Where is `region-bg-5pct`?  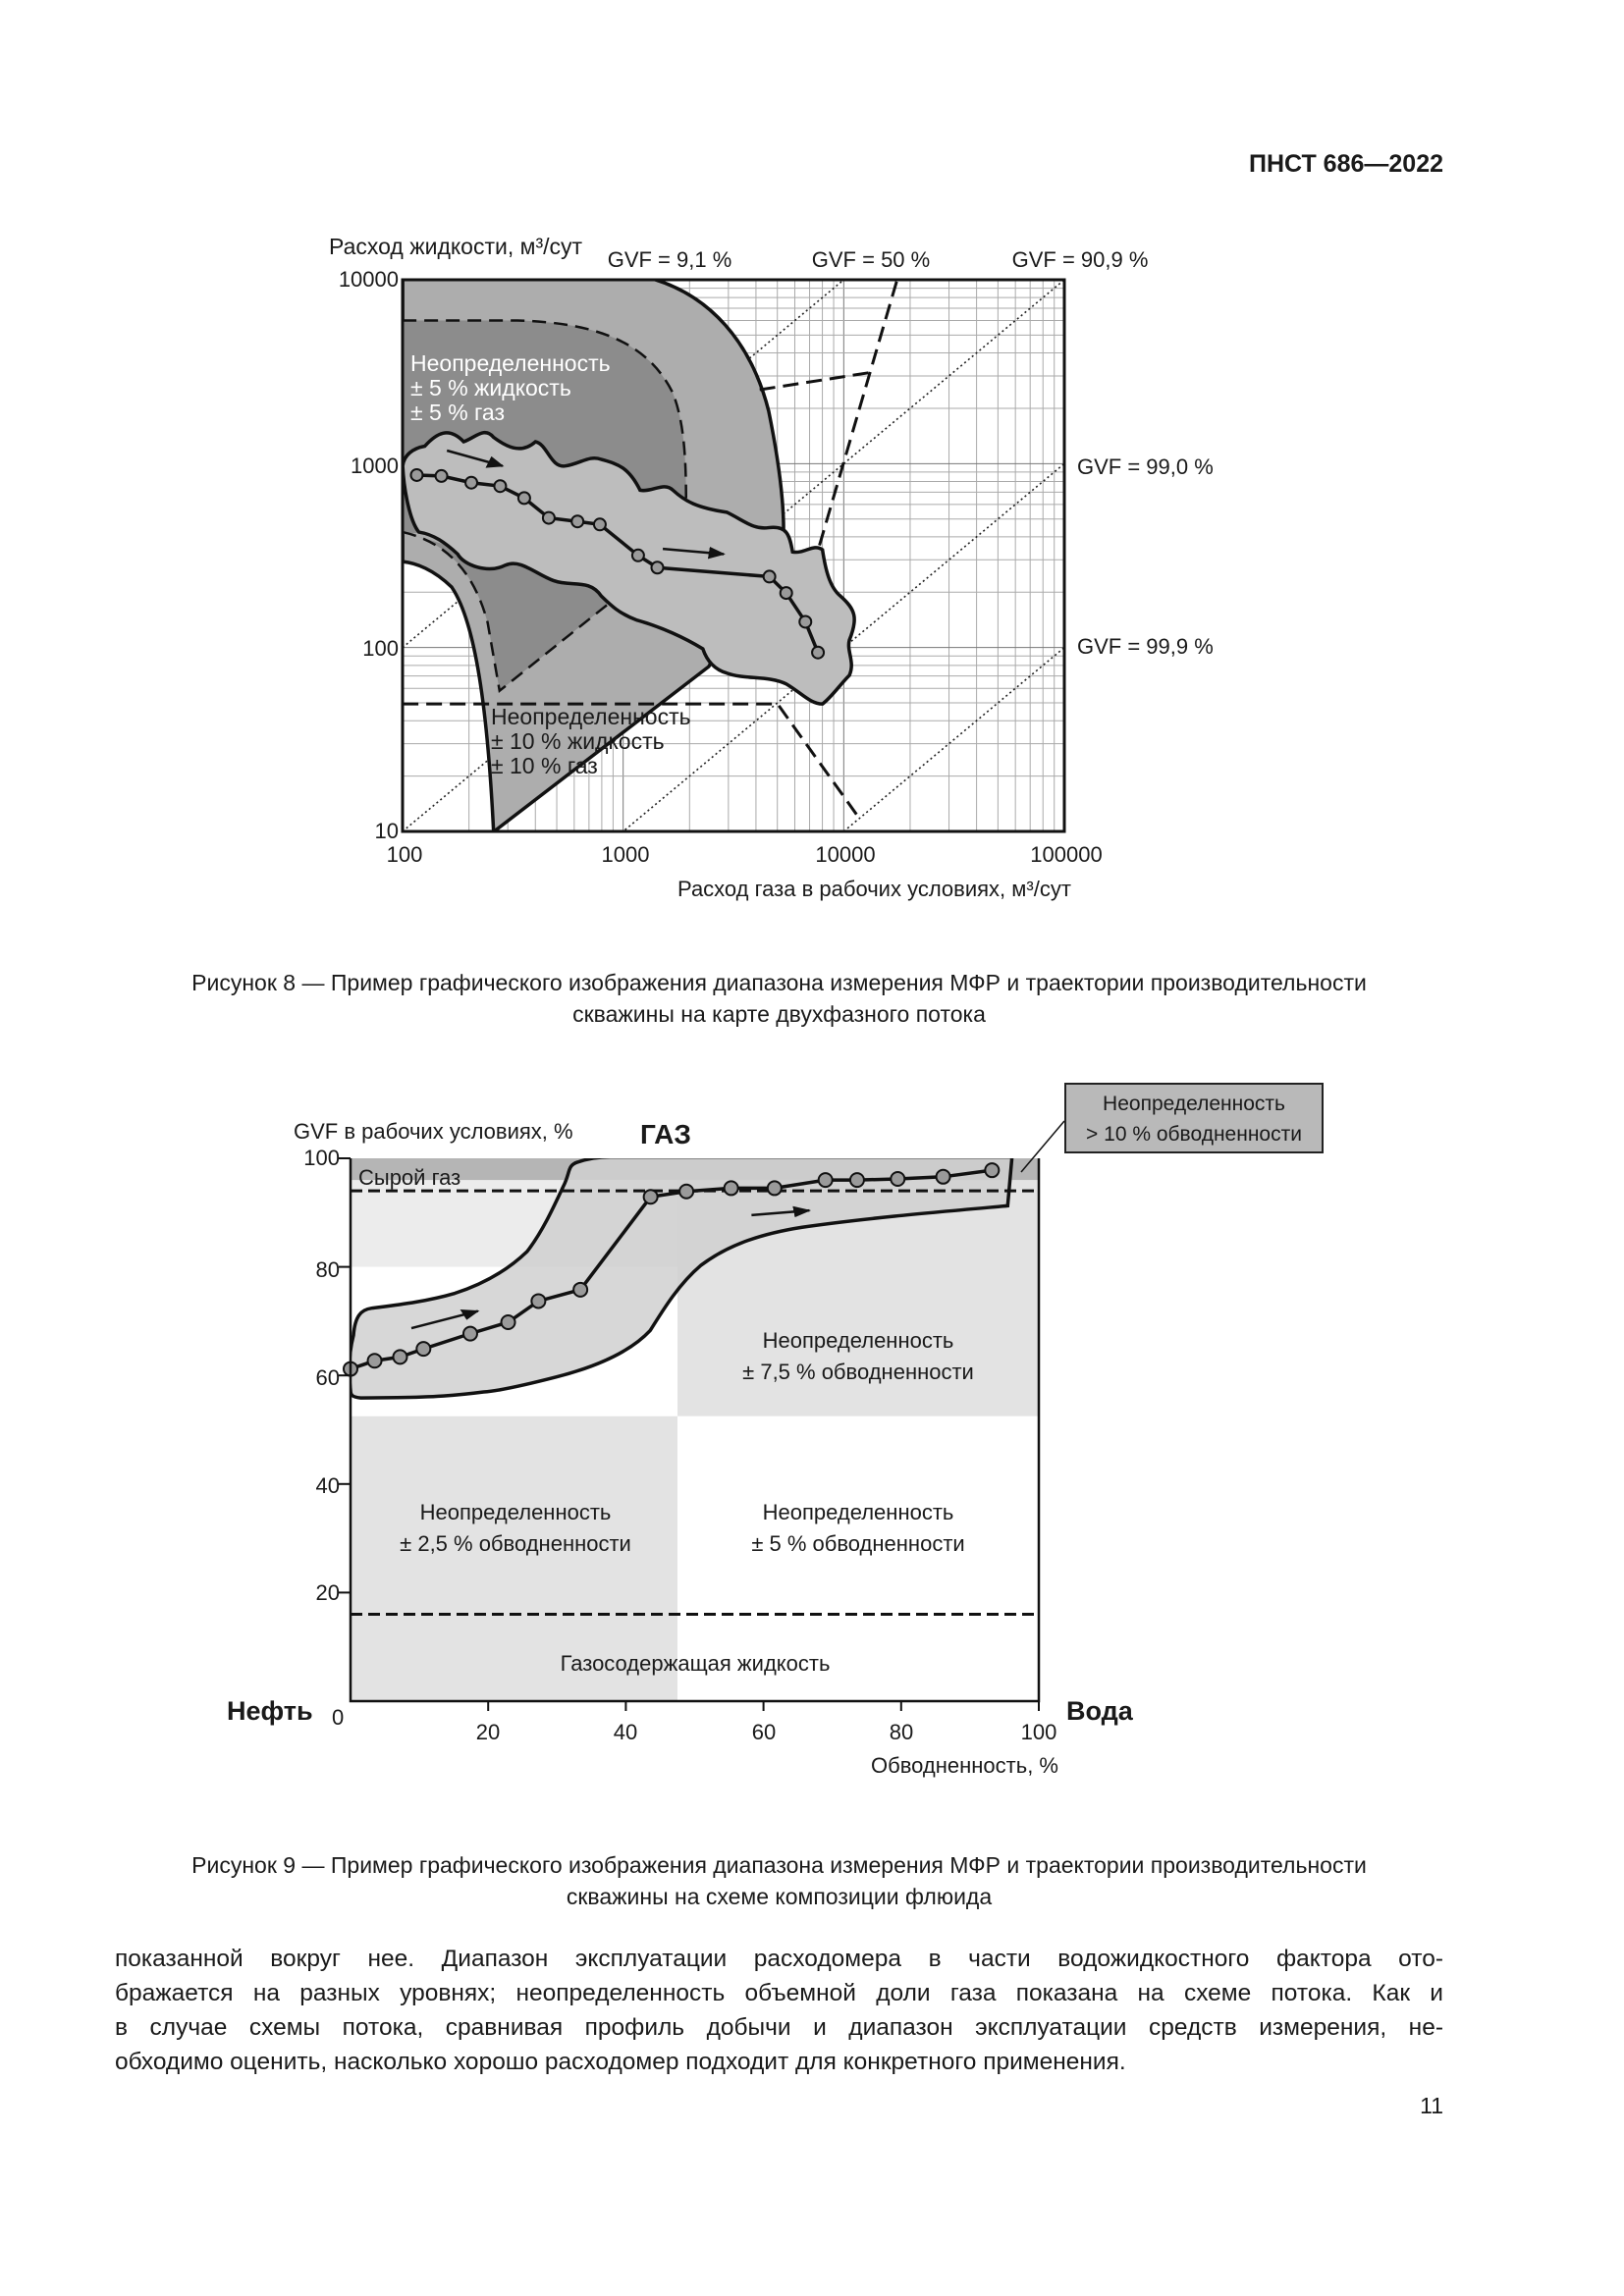
region-bg-5pct is located at coordinates (858, 1558).